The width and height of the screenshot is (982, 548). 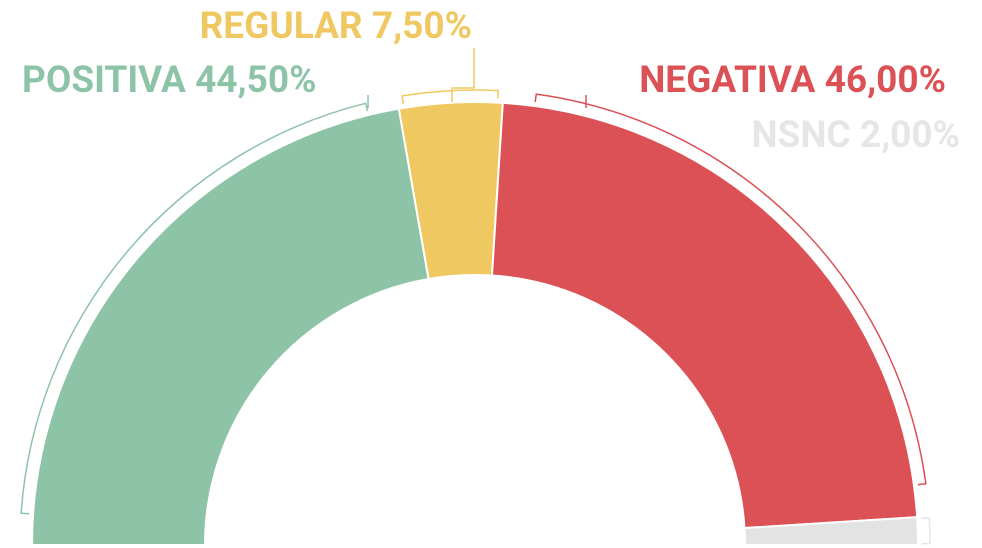 What do you see at coordinates (855, 135) in the screenshot?
I see `segment-label: NSNC 2,00%` at bounding box center [855, 135].